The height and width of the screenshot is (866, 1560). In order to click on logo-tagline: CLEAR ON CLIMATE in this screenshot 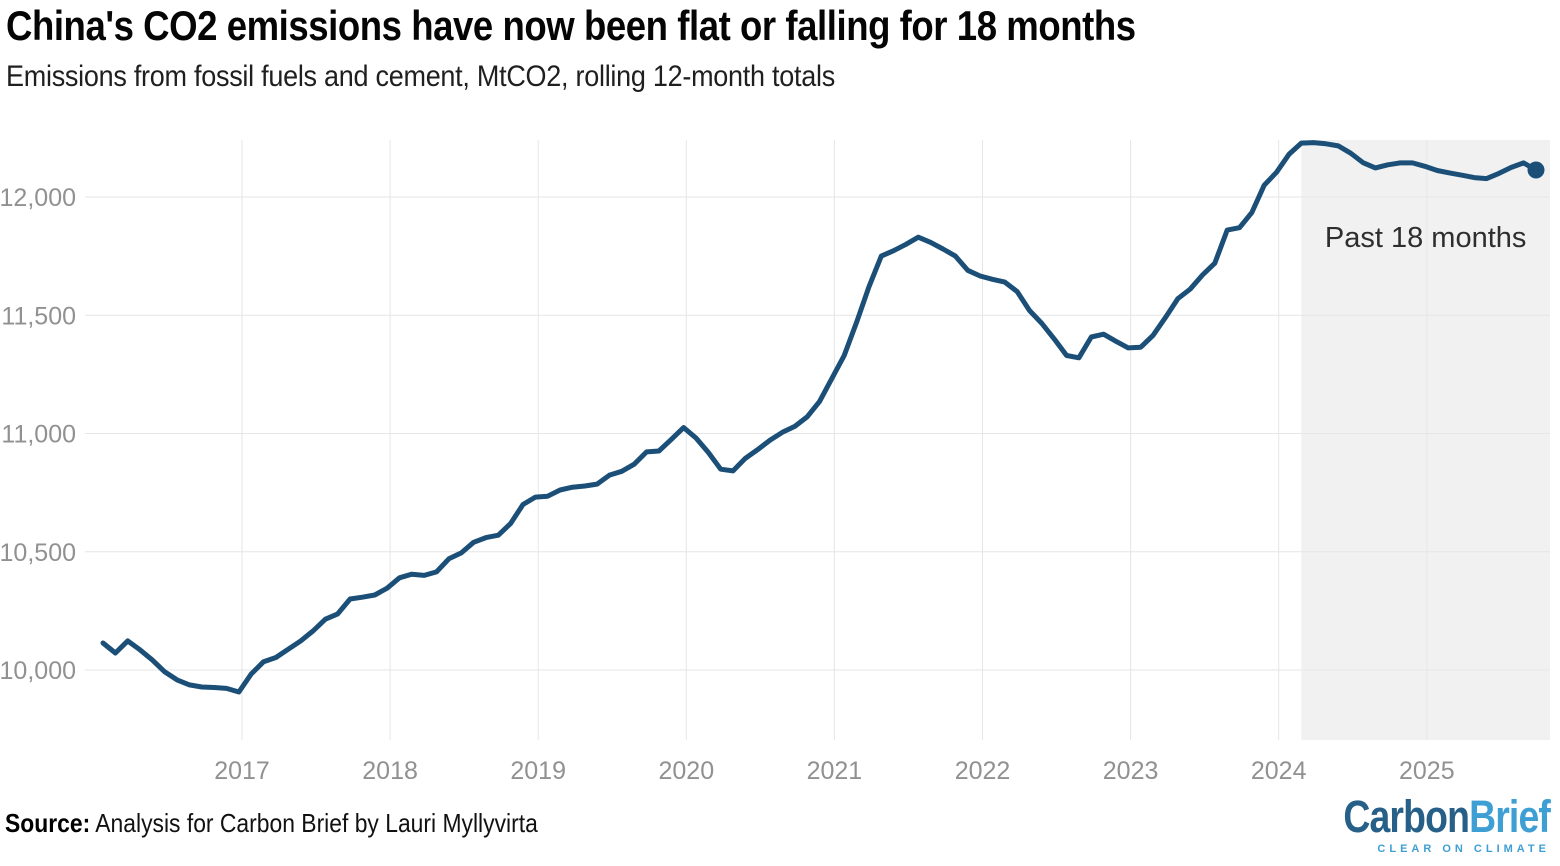, I will do `click(1463, 848)`.